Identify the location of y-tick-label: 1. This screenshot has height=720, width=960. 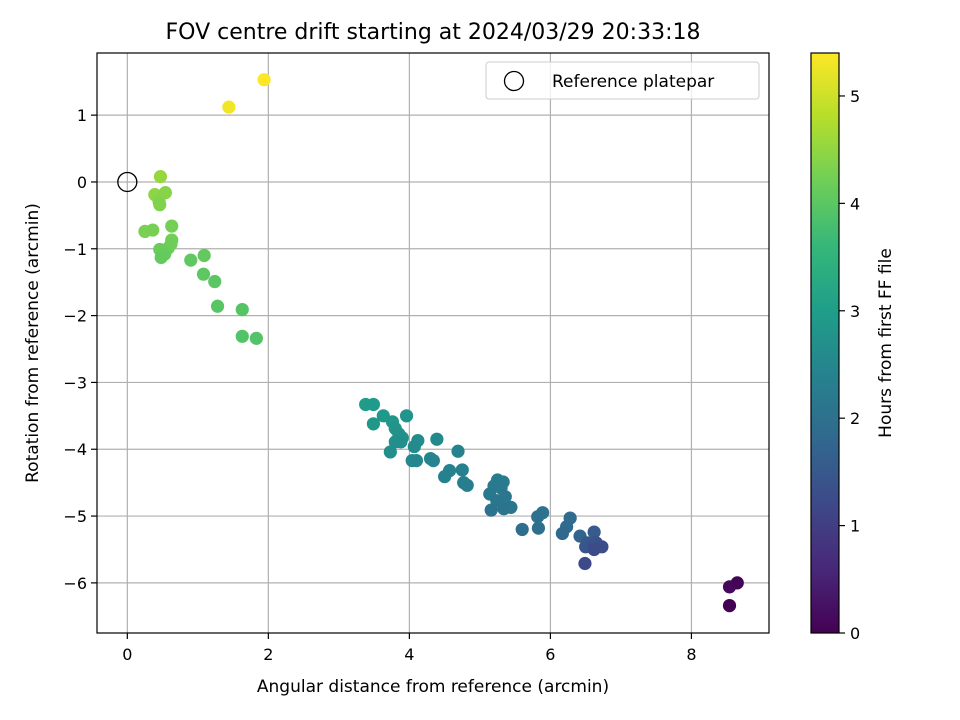
(82, 115).